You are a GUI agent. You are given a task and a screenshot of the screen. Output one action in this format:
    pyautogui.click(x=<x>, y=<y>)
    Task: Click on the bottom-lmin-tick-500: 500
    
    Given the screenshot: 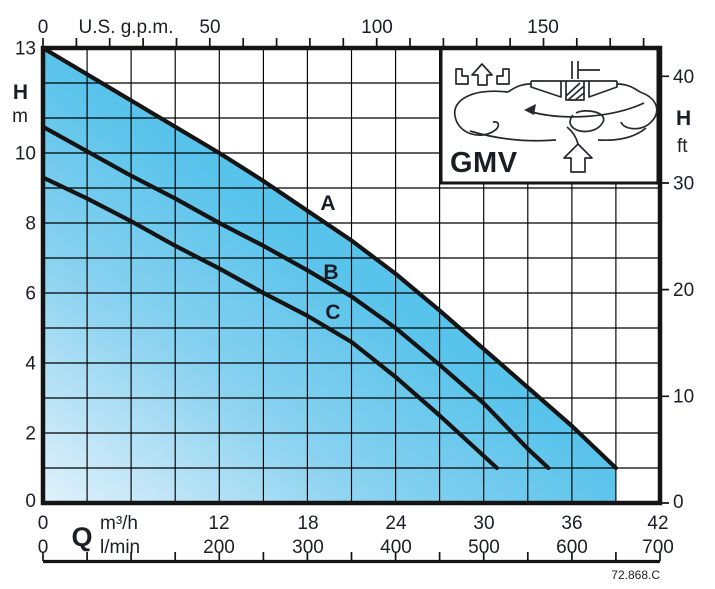 What is the action you would take?
    pyautogui.click(x=484, y=547)
    